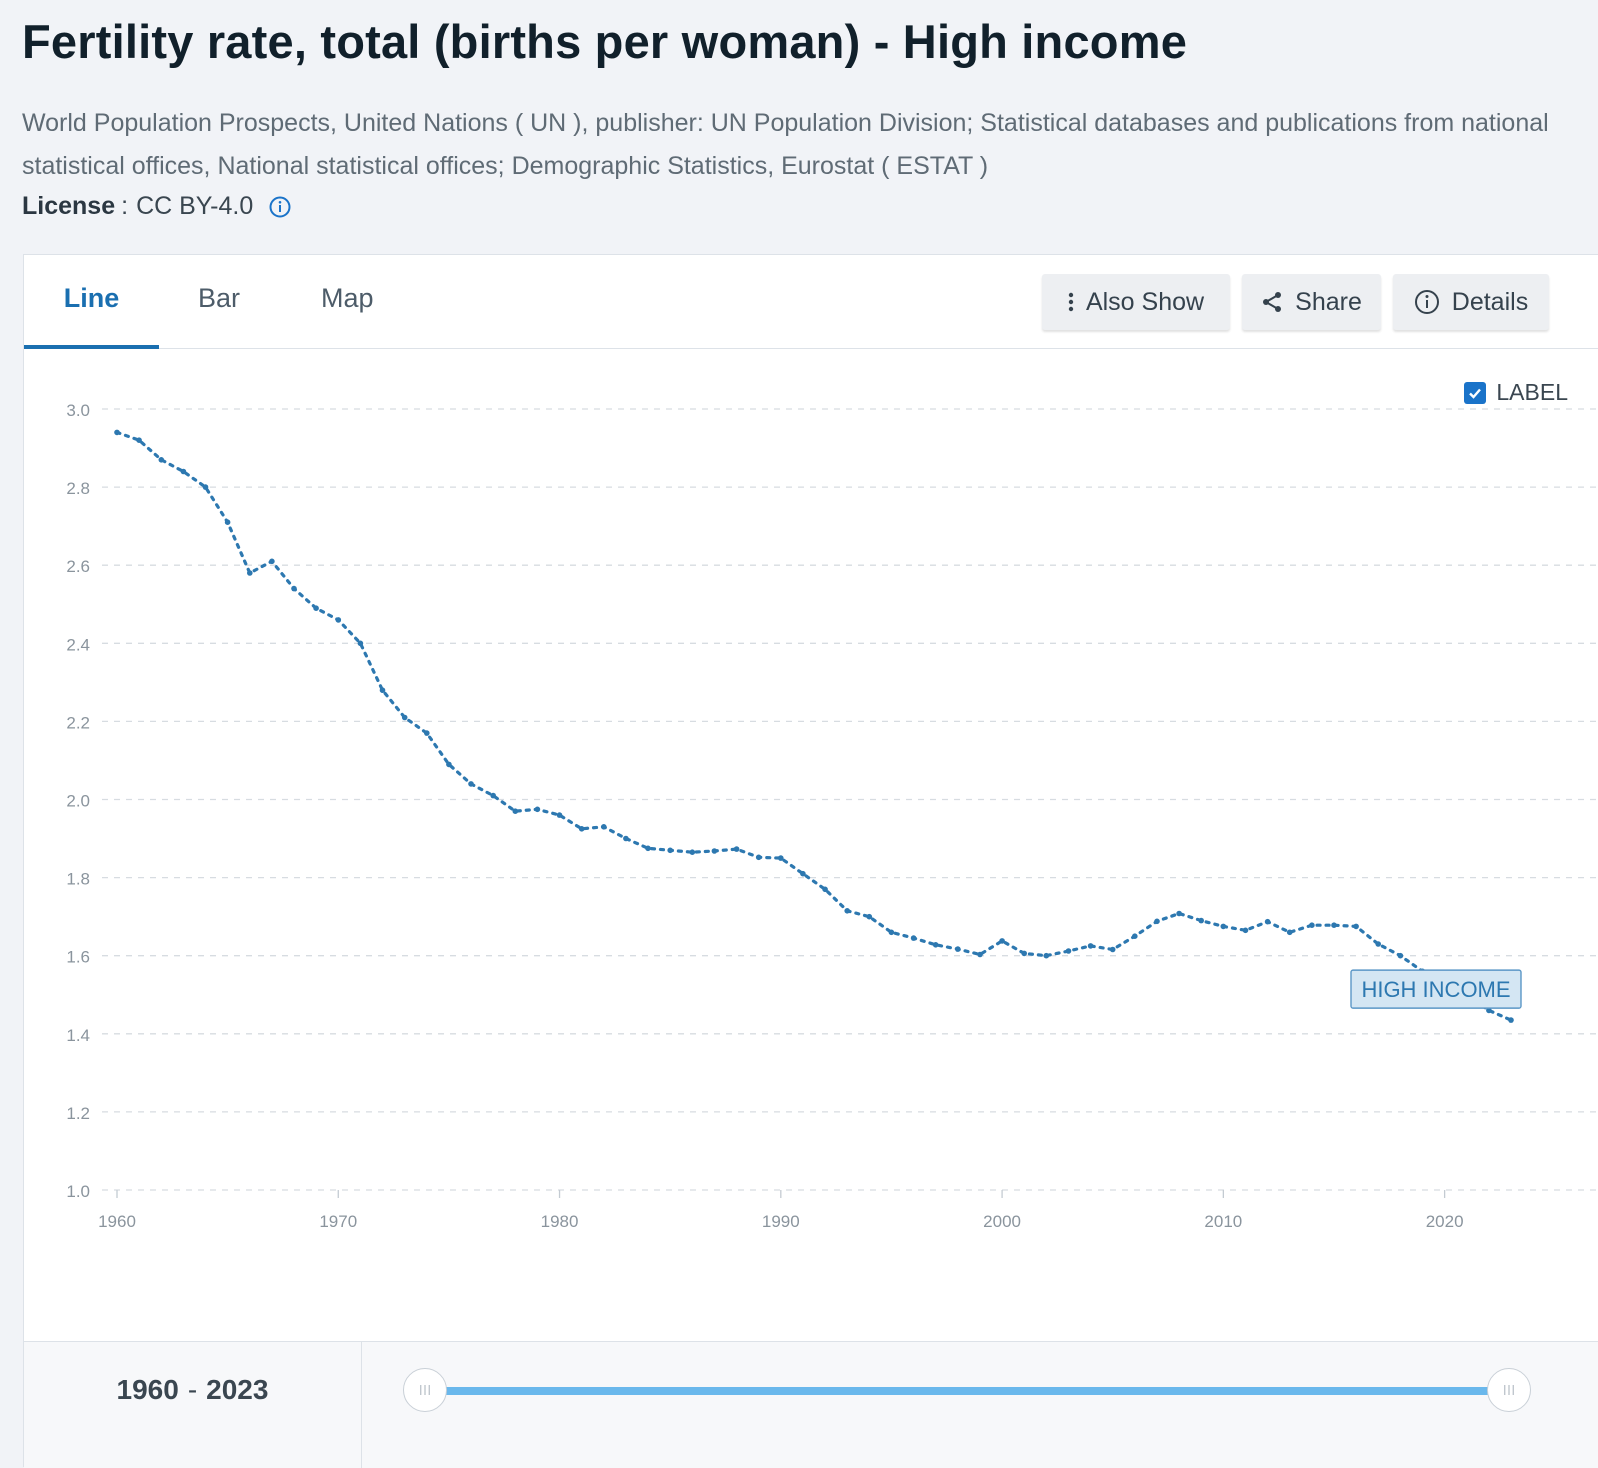 Image resolution: width=1598 pixels, height=1468 pixels. I want to click on tab-map: Map, so click(347, 298).